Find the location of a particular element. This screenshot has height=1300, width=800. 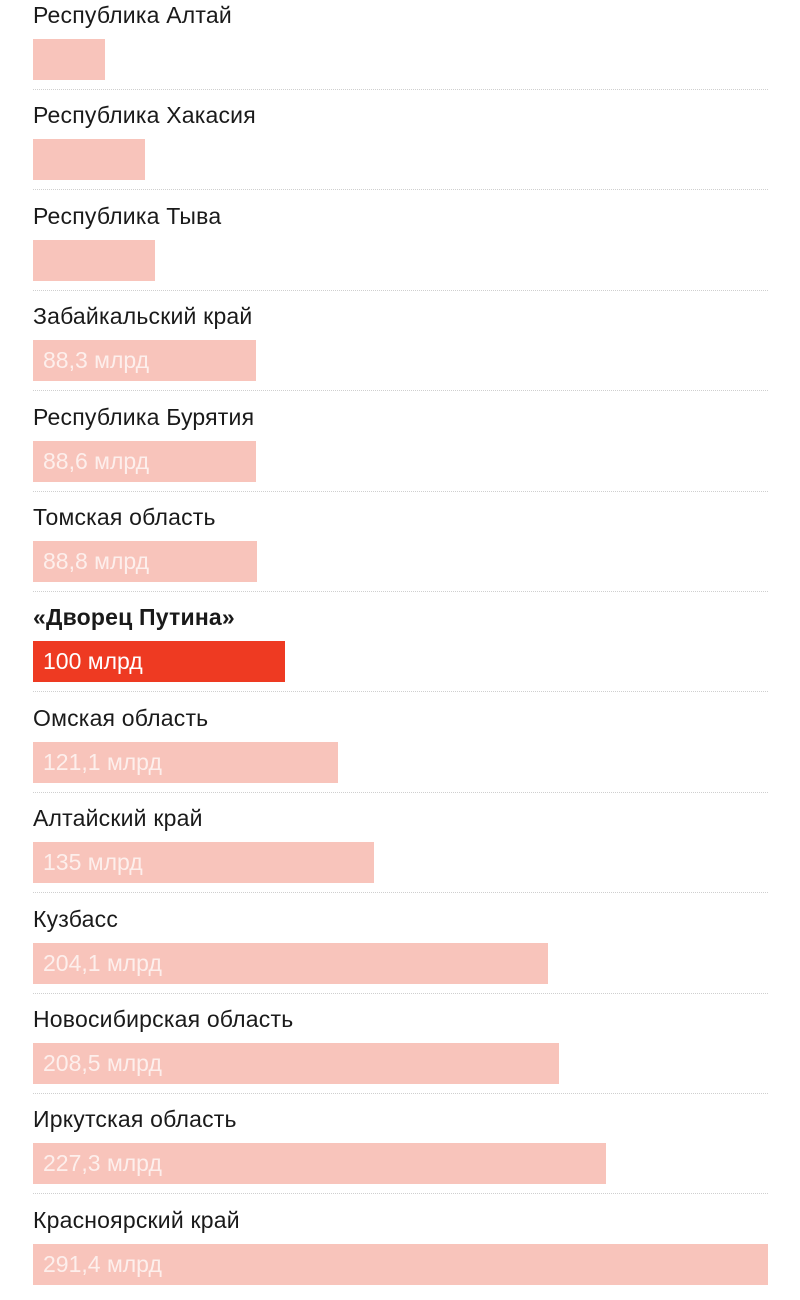

bar: 88,6 млрд is located at coordinates (144, 461).